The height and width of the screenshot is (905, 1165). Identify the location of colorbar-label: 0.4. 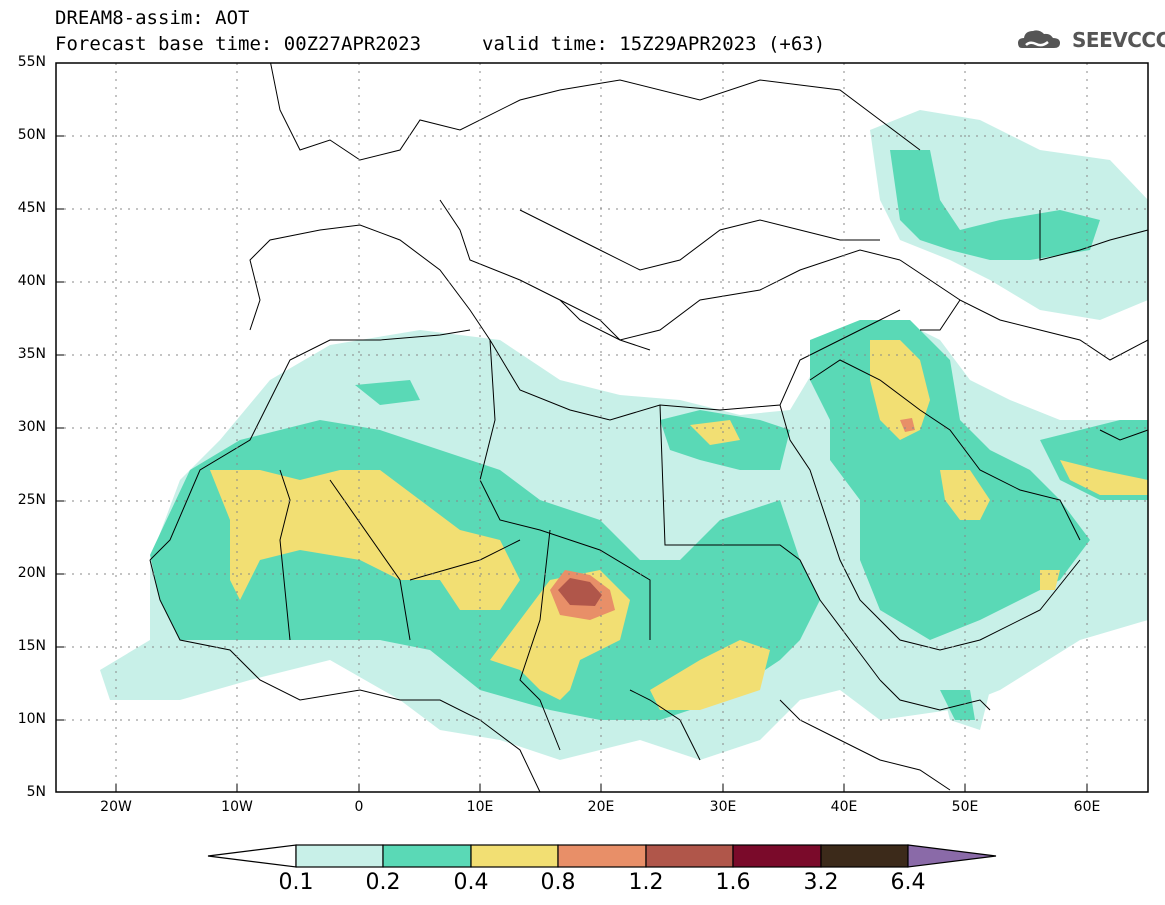
(471, 882).